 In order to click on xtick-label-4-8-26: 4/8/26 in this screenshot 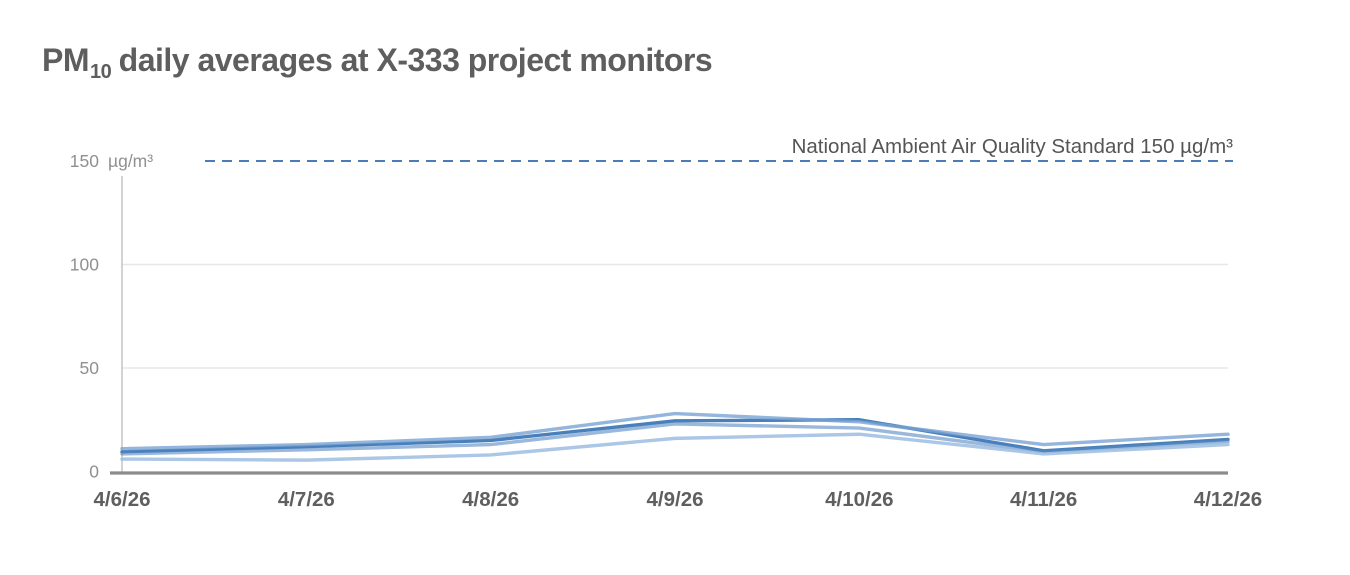, I will do `click(490, 499)`.